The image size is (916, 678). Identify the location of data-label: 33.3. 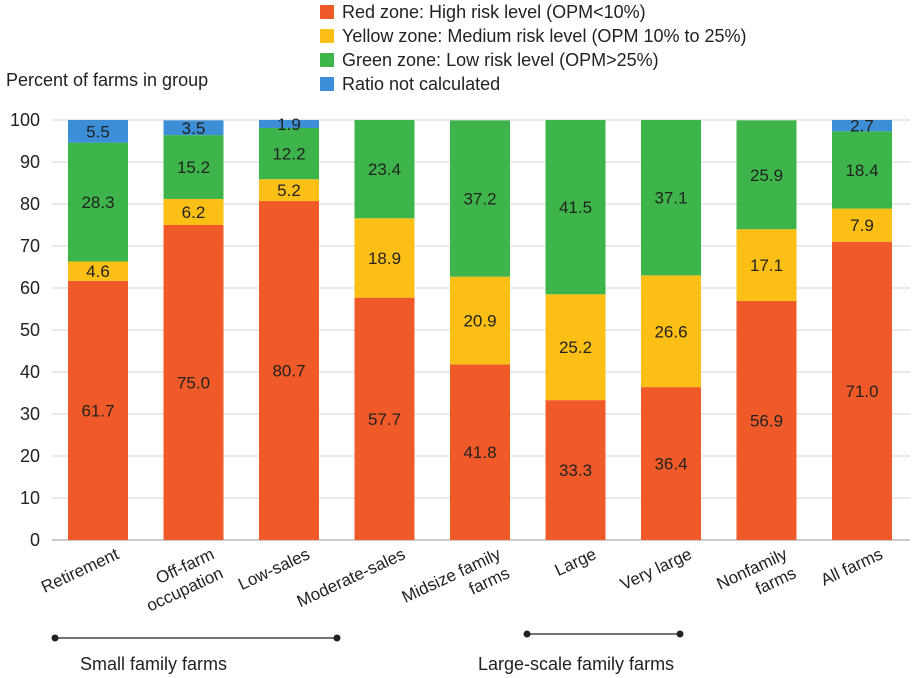
(575, 470).